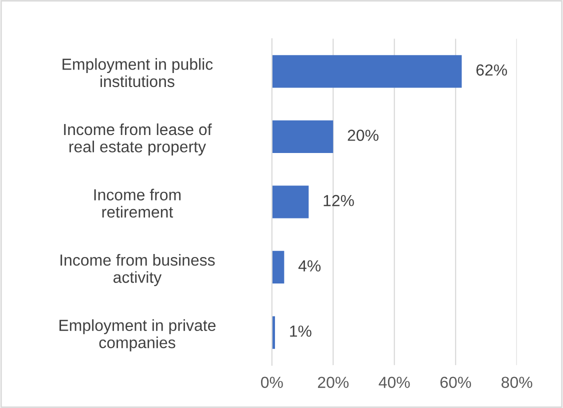 The image size is (563, 408). I want to click on data-label: 1%, so click(301, 331).